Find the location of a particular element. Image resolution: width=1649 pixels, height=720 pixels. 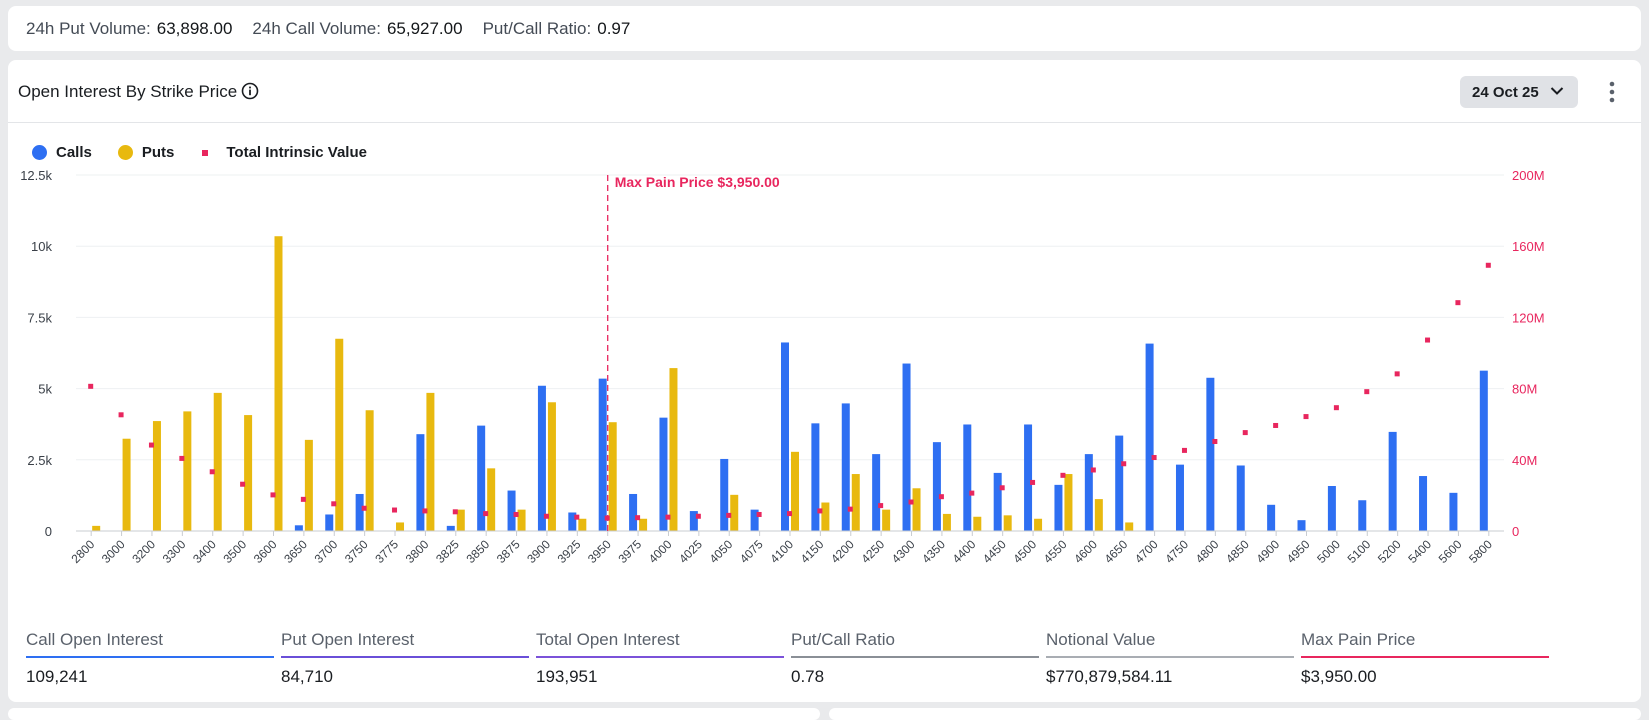

legend-item-puts: Puts is located at coordinates (145, 152).